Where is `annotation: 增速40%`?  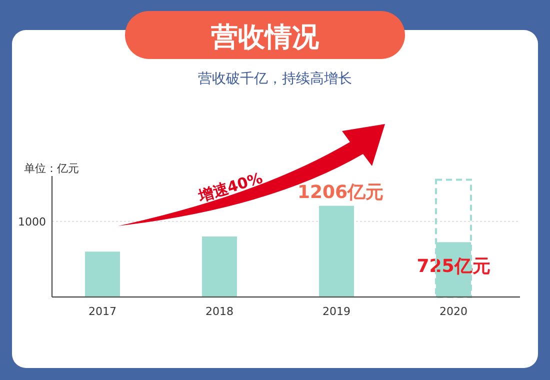
annotation: 增速40% is located at coordinates (230, 187).